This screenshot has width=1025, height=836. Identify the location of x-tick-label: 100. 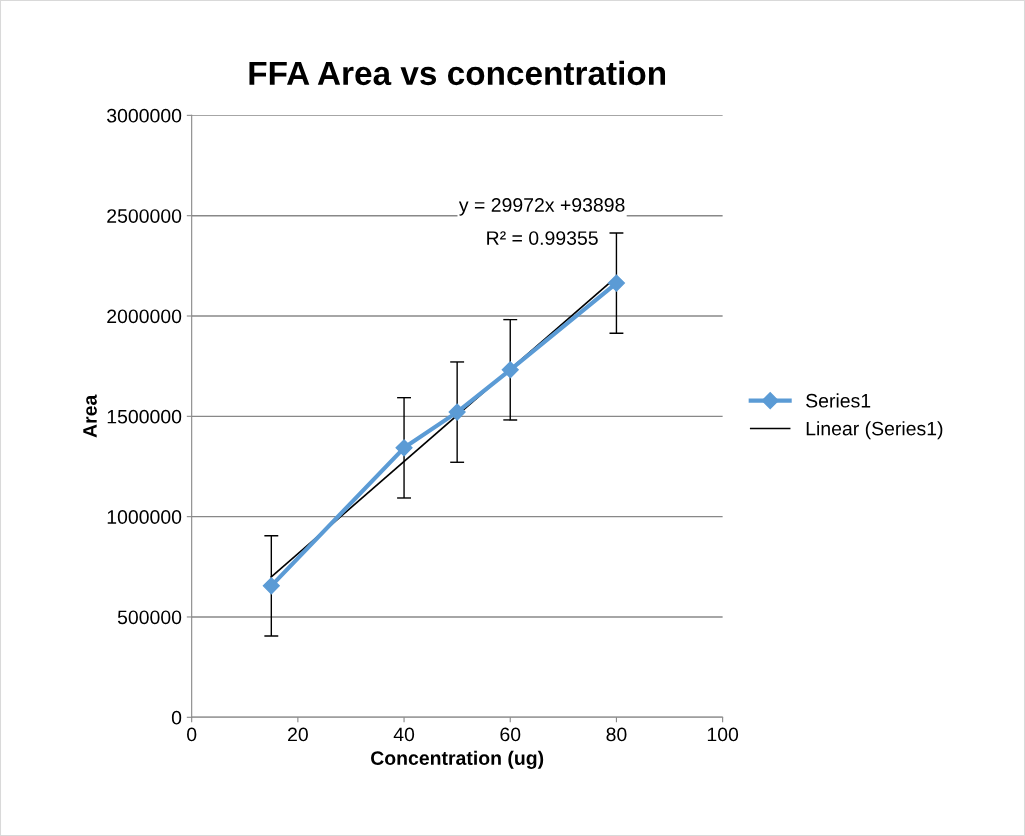
(723, 734).